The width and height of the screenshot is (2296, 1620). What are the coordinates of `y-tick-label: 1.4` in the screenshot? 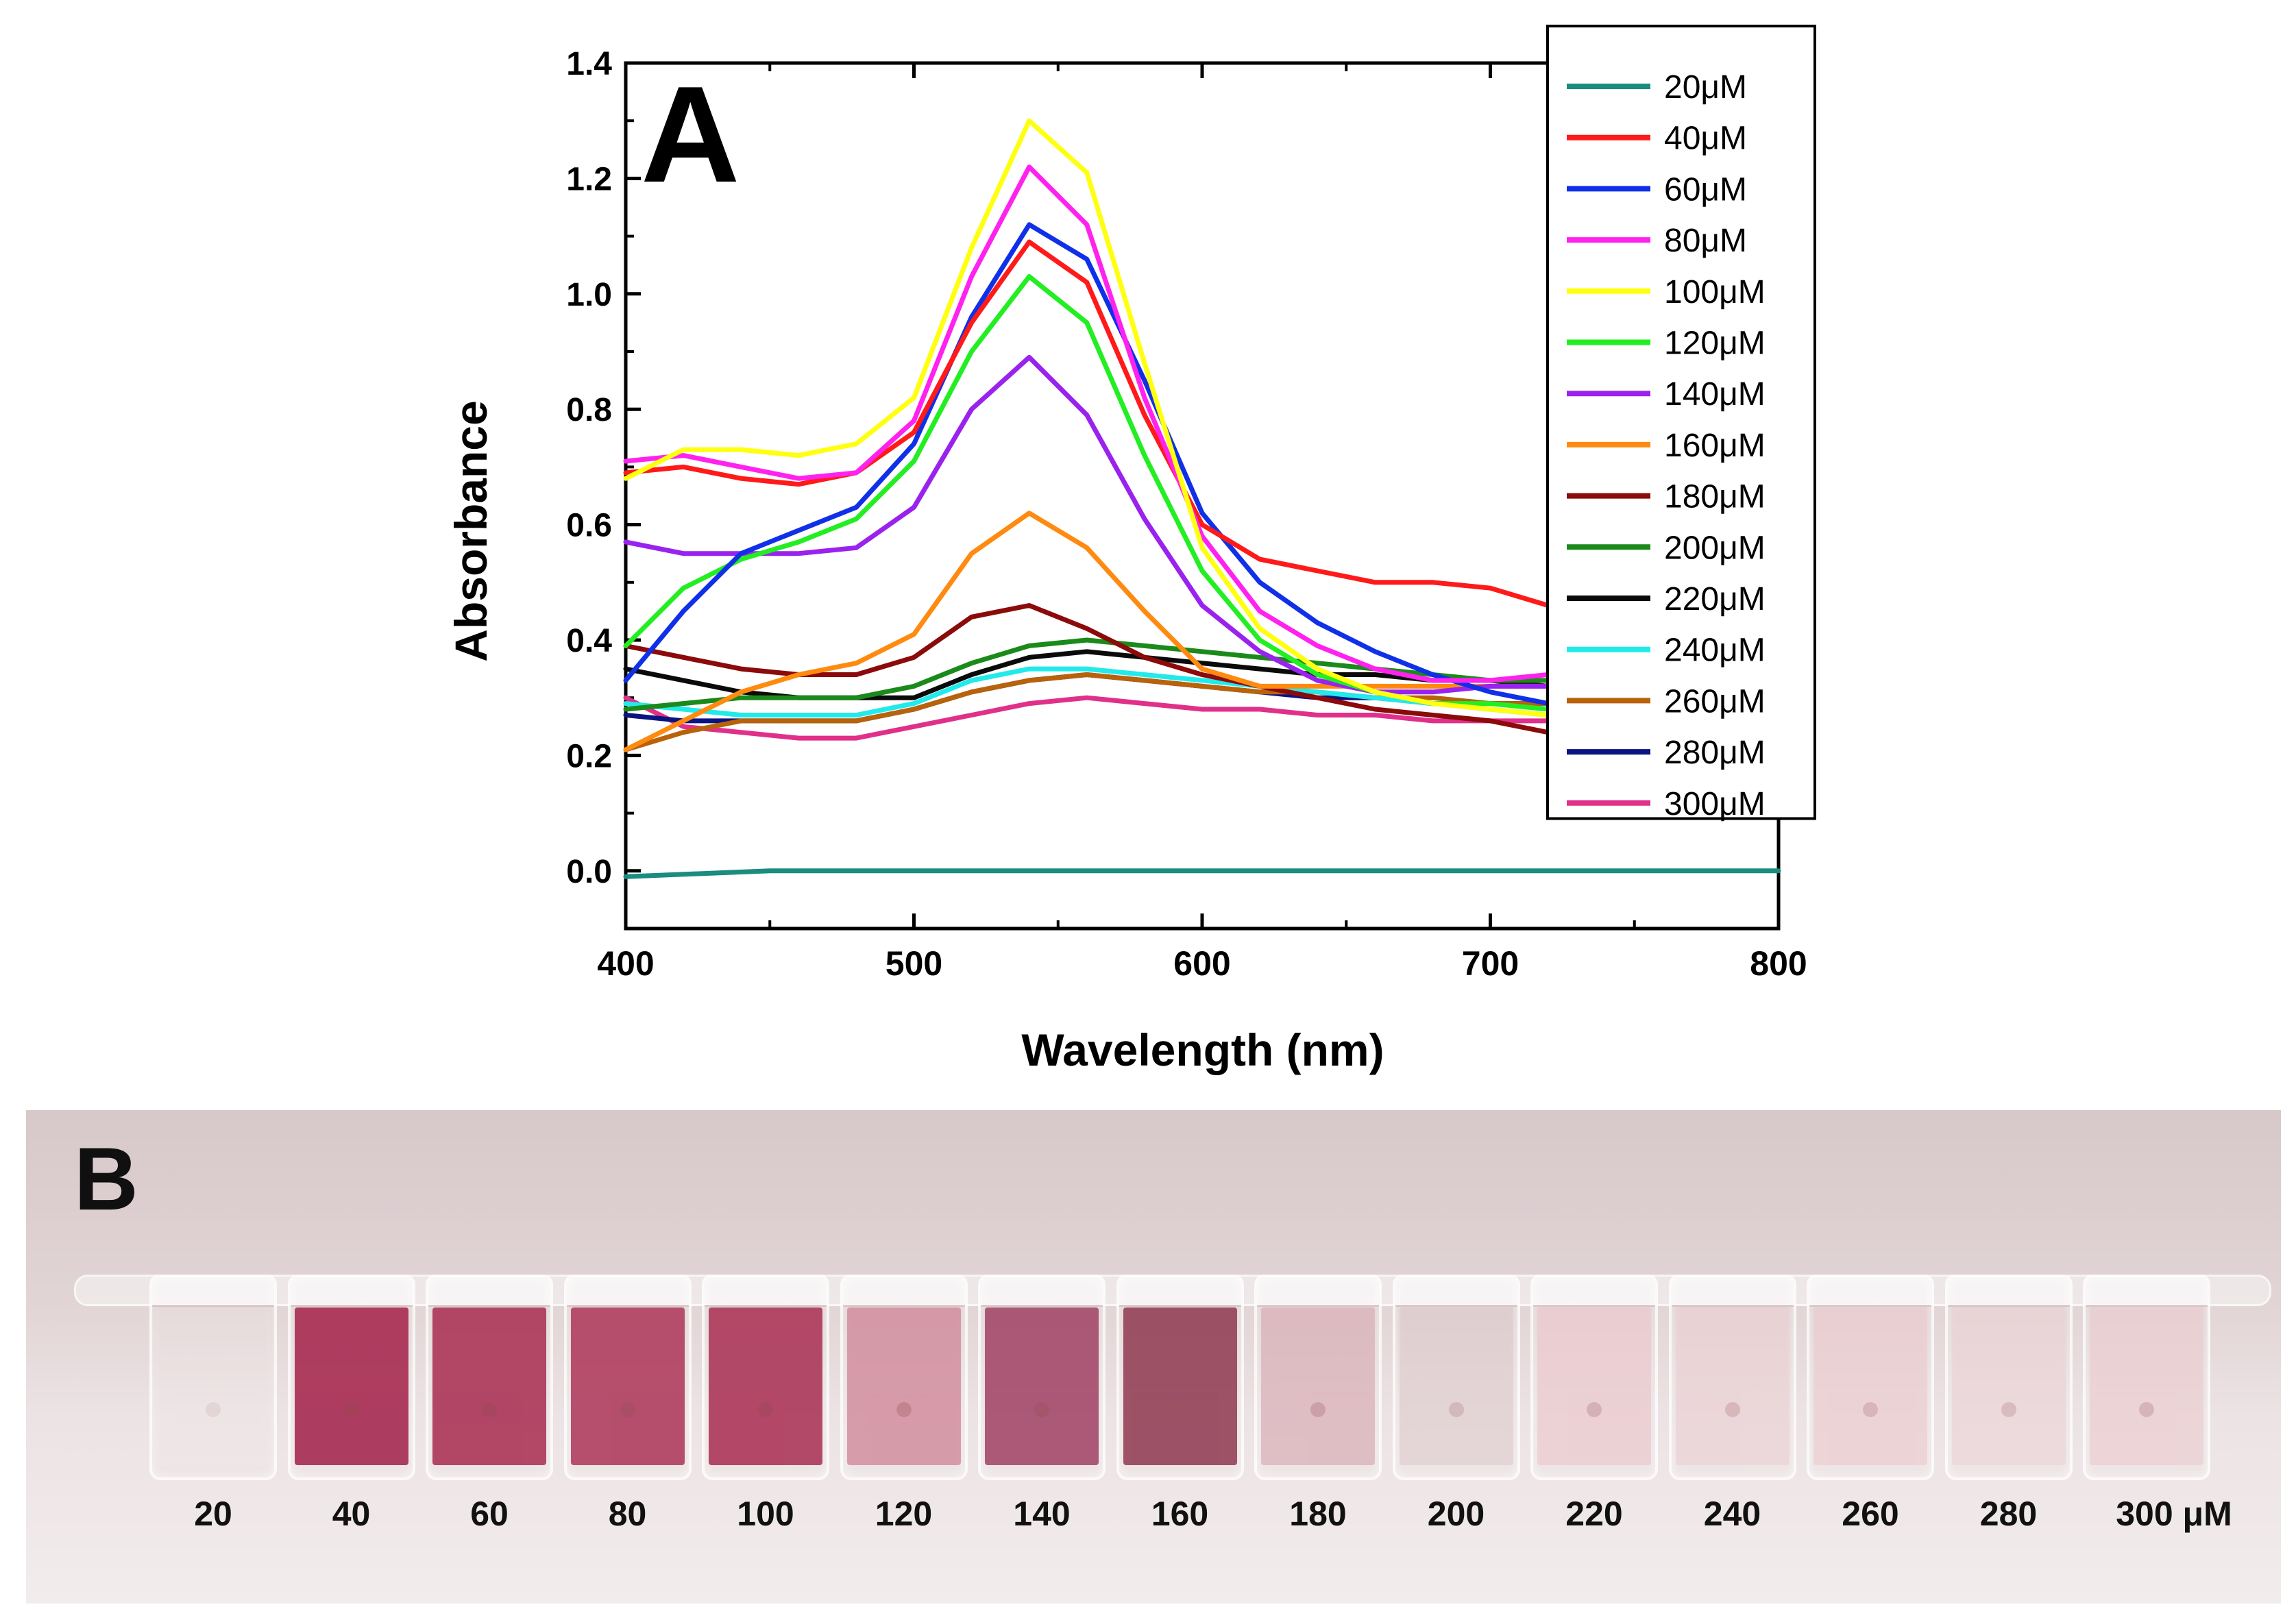 It's located at (589, 64).